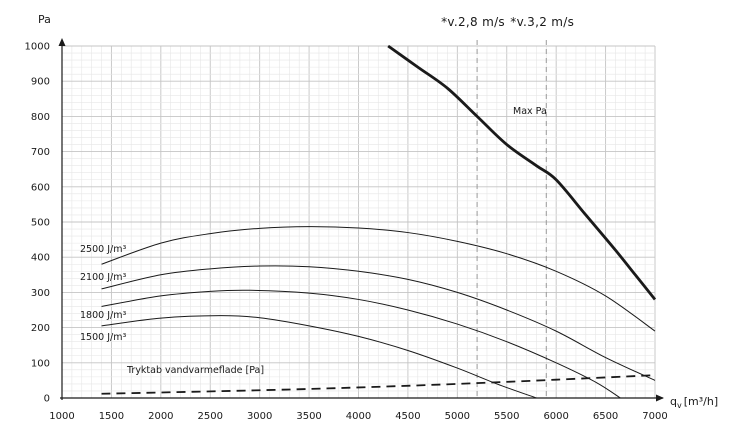 The image size is (750, 437). I want to click on y-tick-label: 0, so click(47, 399).